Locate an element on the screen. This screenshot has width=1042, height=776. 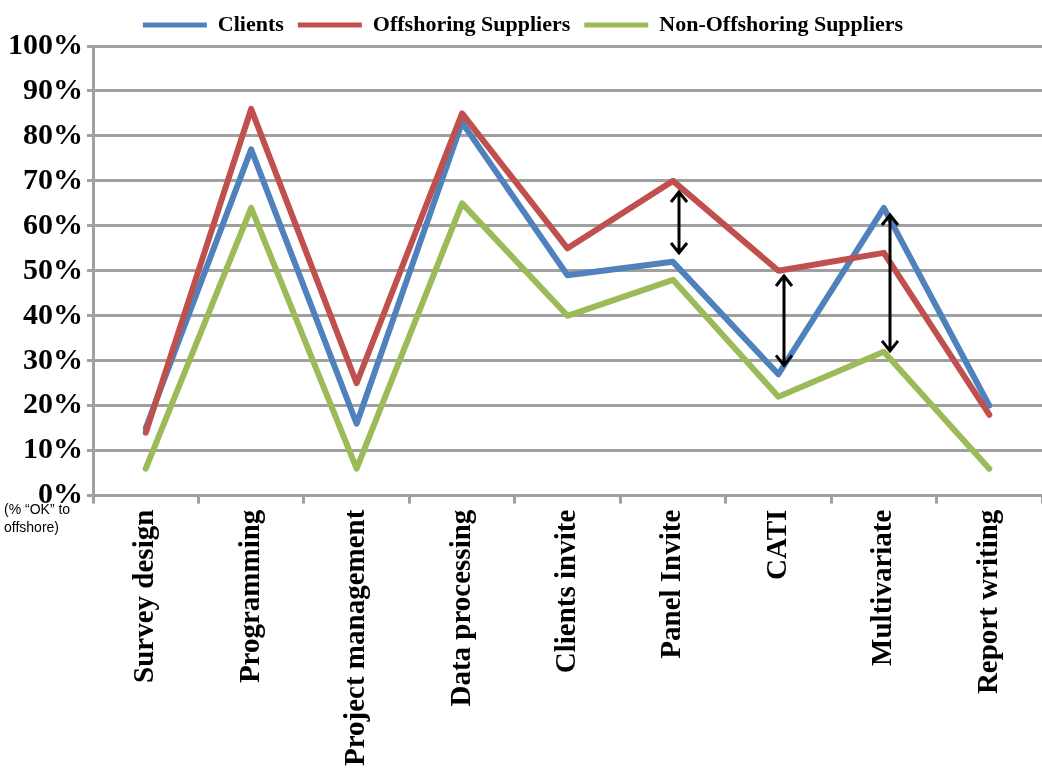
x-tick-label: Survey design is located at coordinates (143, 596).